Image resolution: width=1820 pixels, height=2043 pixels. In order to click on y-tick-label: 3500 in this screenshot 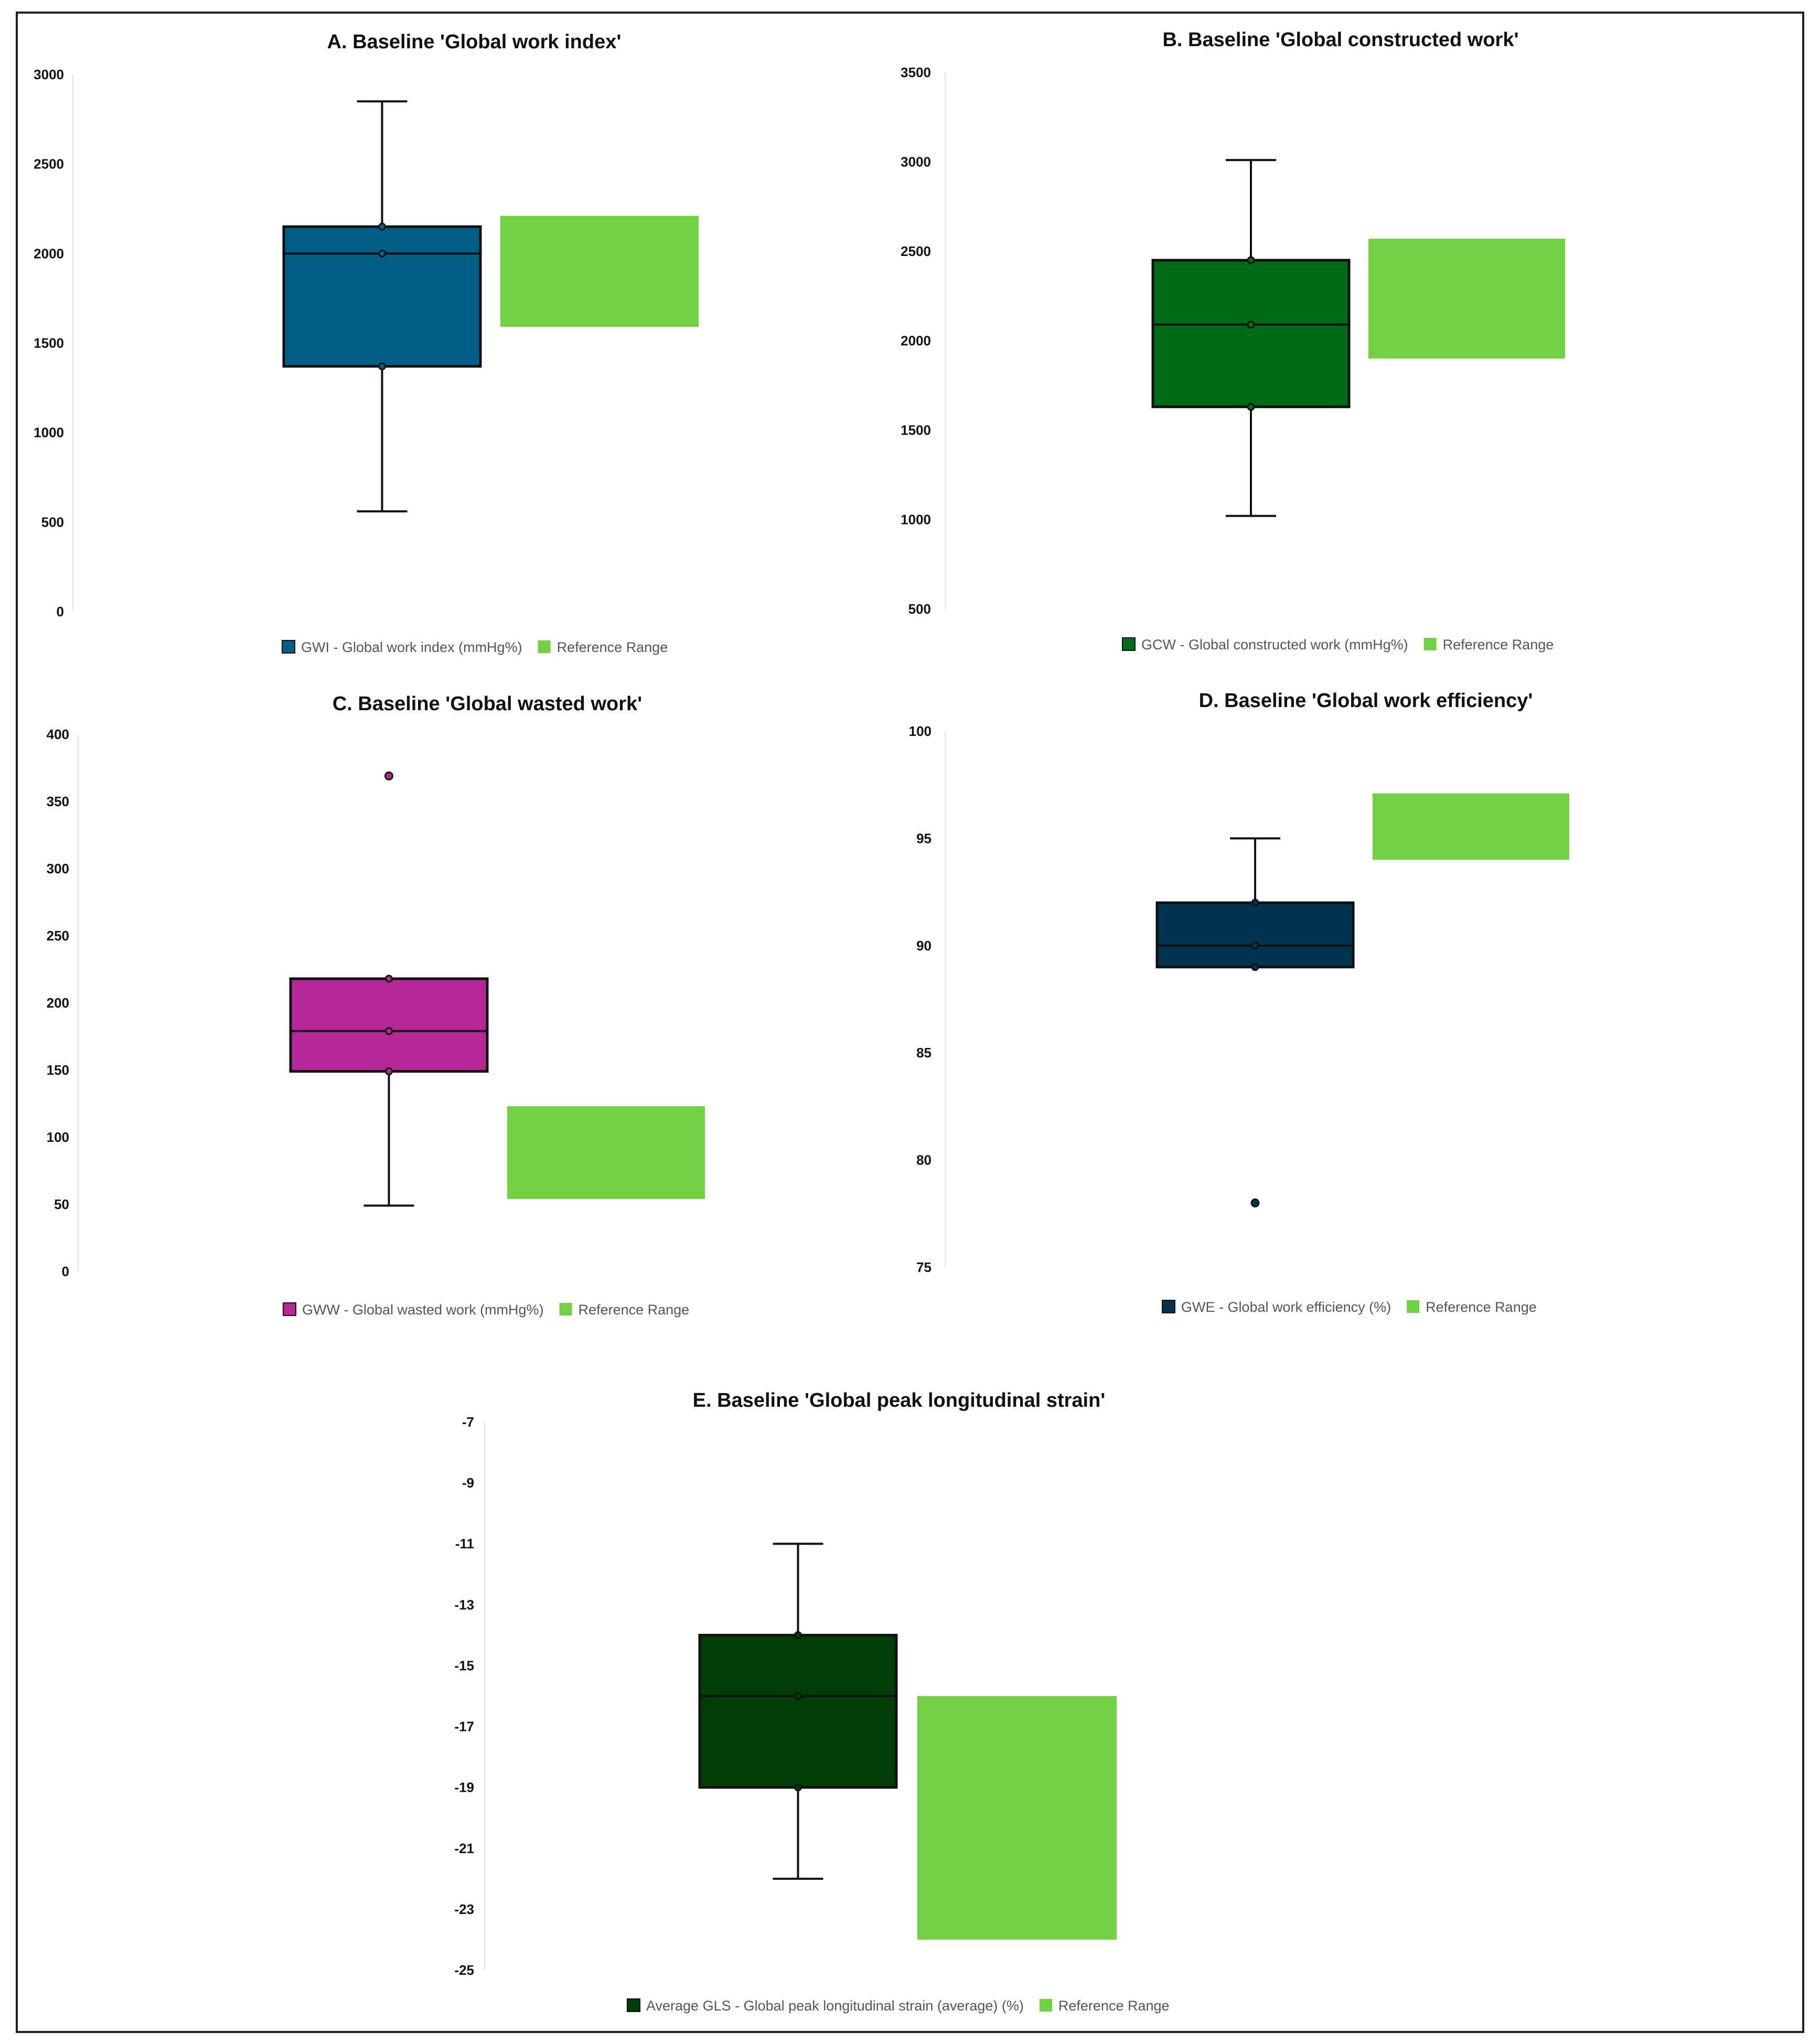, I will do `click(916, 72)`.